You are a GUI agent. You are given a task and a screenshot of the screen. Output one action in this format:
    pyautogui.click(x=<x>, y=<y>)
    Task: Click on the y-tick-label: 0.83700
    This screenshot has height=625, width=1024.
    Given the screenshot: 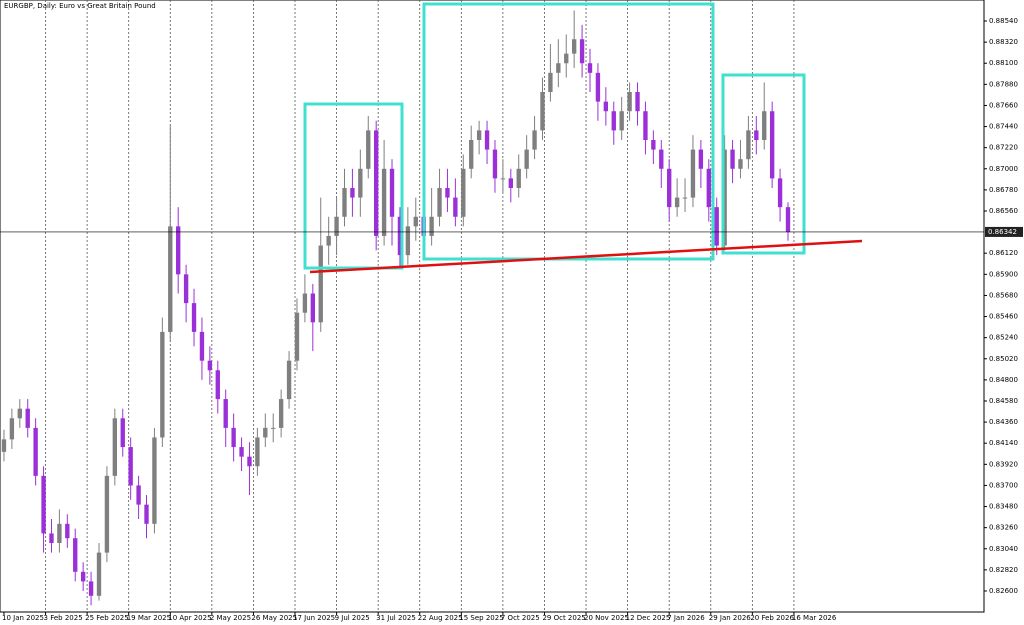 What is the action you would take?
    pyautogui.click(x=1003, y=485)
    